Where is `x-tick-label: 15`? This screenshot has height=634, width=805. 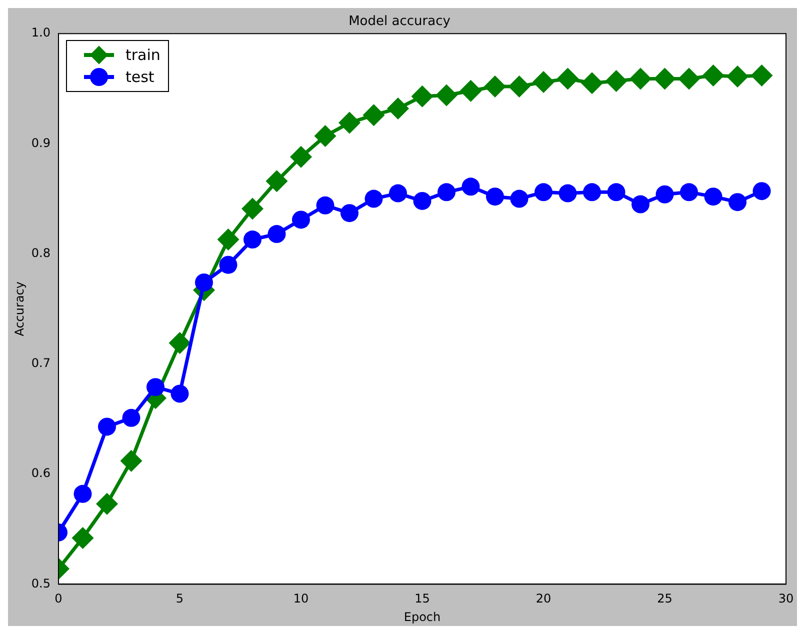 x-tick-label: 15 is located at coordinates (422, 599).